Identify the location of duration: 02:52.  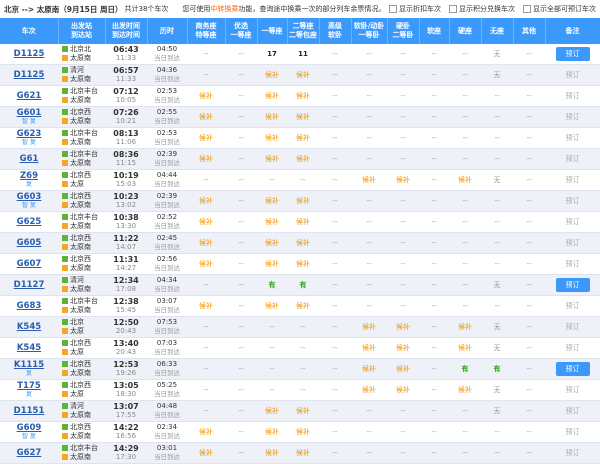
(167, 217).